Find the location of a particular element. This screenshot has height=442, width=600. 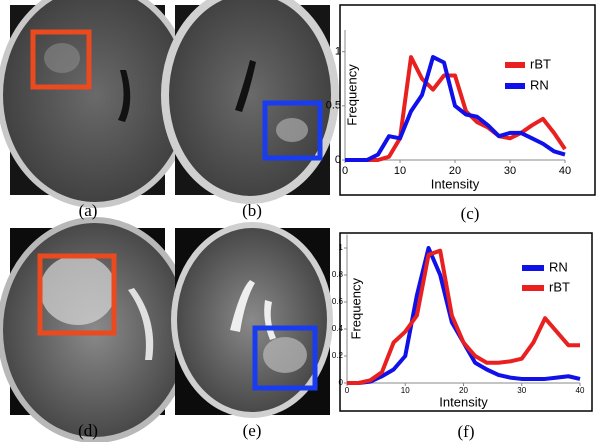

panel-label: (d) is located at coordinates (88, 430).